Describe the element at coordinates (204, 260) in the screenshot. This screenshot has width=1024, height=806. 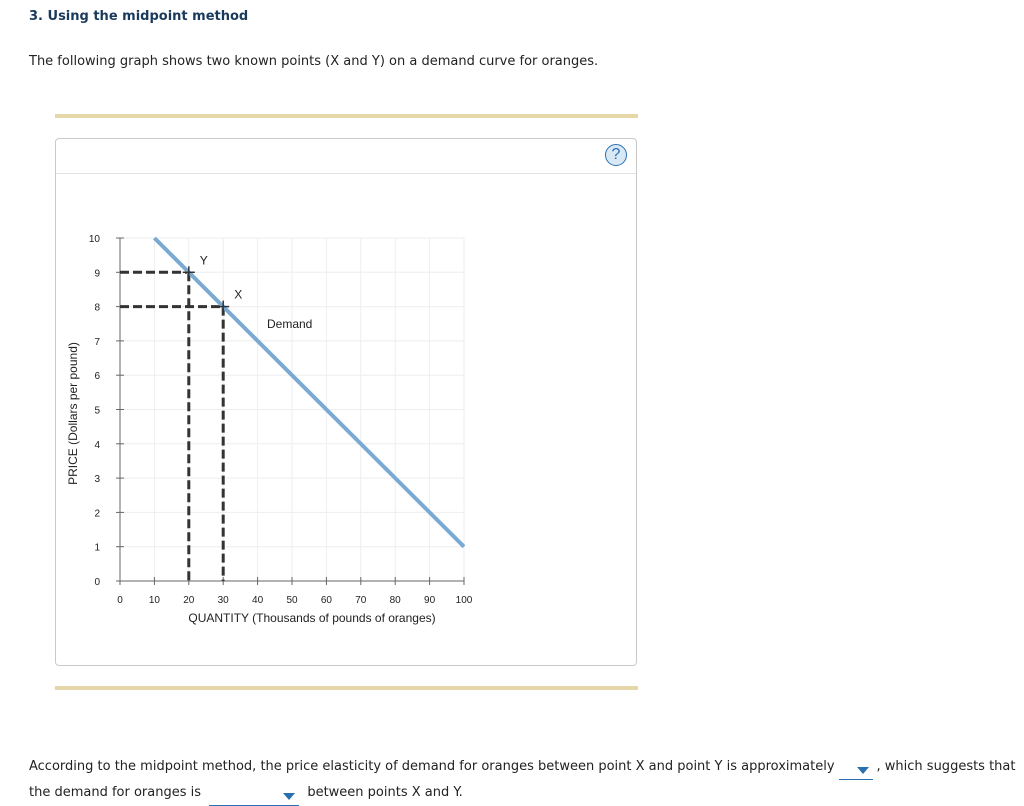
I see `point-label: Y` at that location.